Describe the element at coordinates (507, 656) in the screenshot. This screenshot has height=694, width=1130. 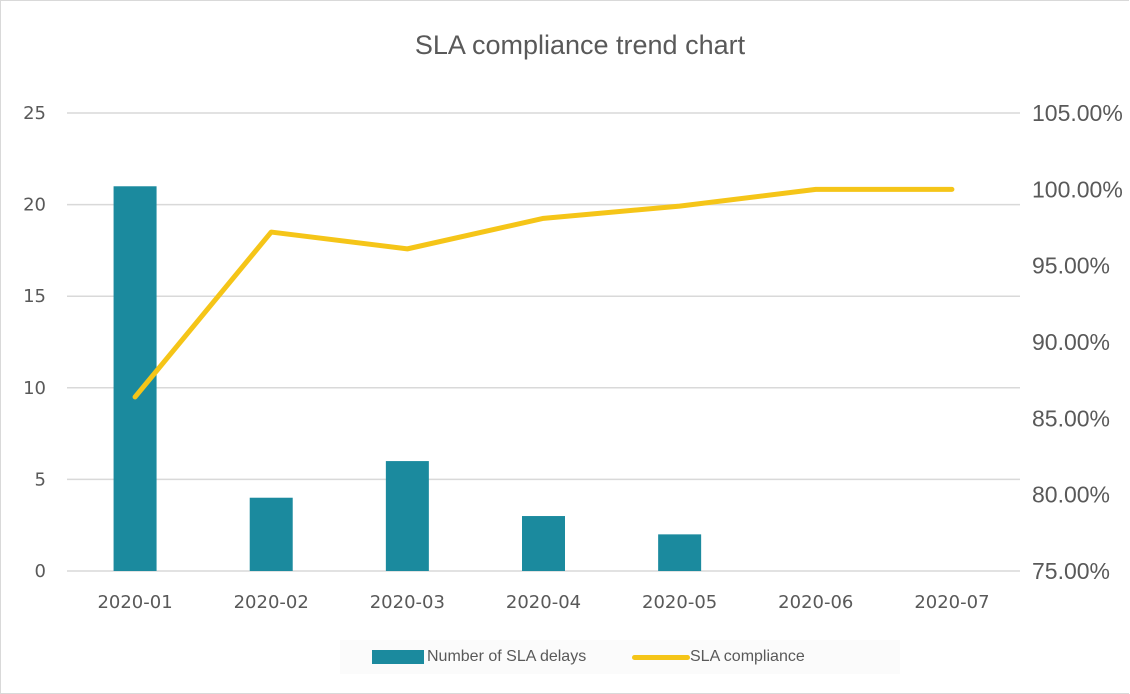
I see `legend-label-delays: Number of SLA delays` at that location.